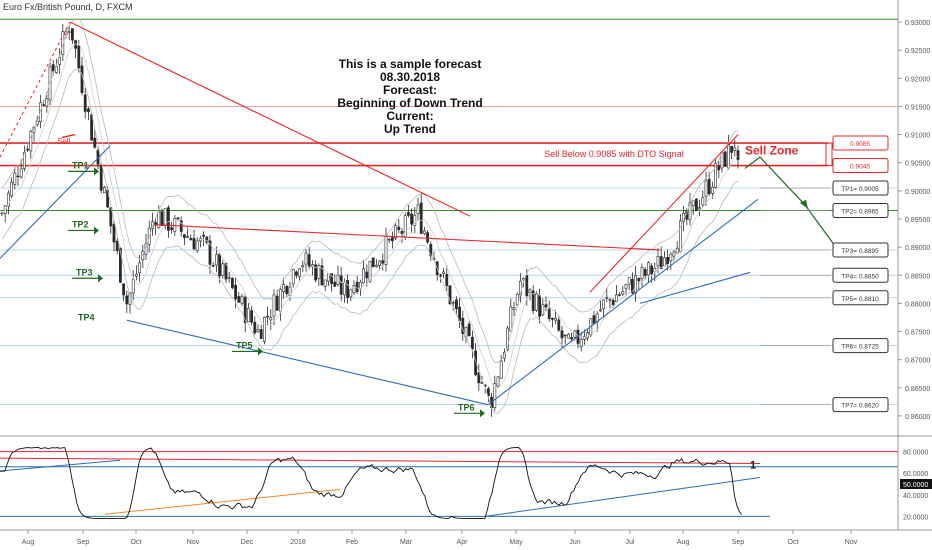  What do you see at coordinates (463, 542) in the screenshot?
I see `x-tick-label: Apr` at bounding box center [463, 542].